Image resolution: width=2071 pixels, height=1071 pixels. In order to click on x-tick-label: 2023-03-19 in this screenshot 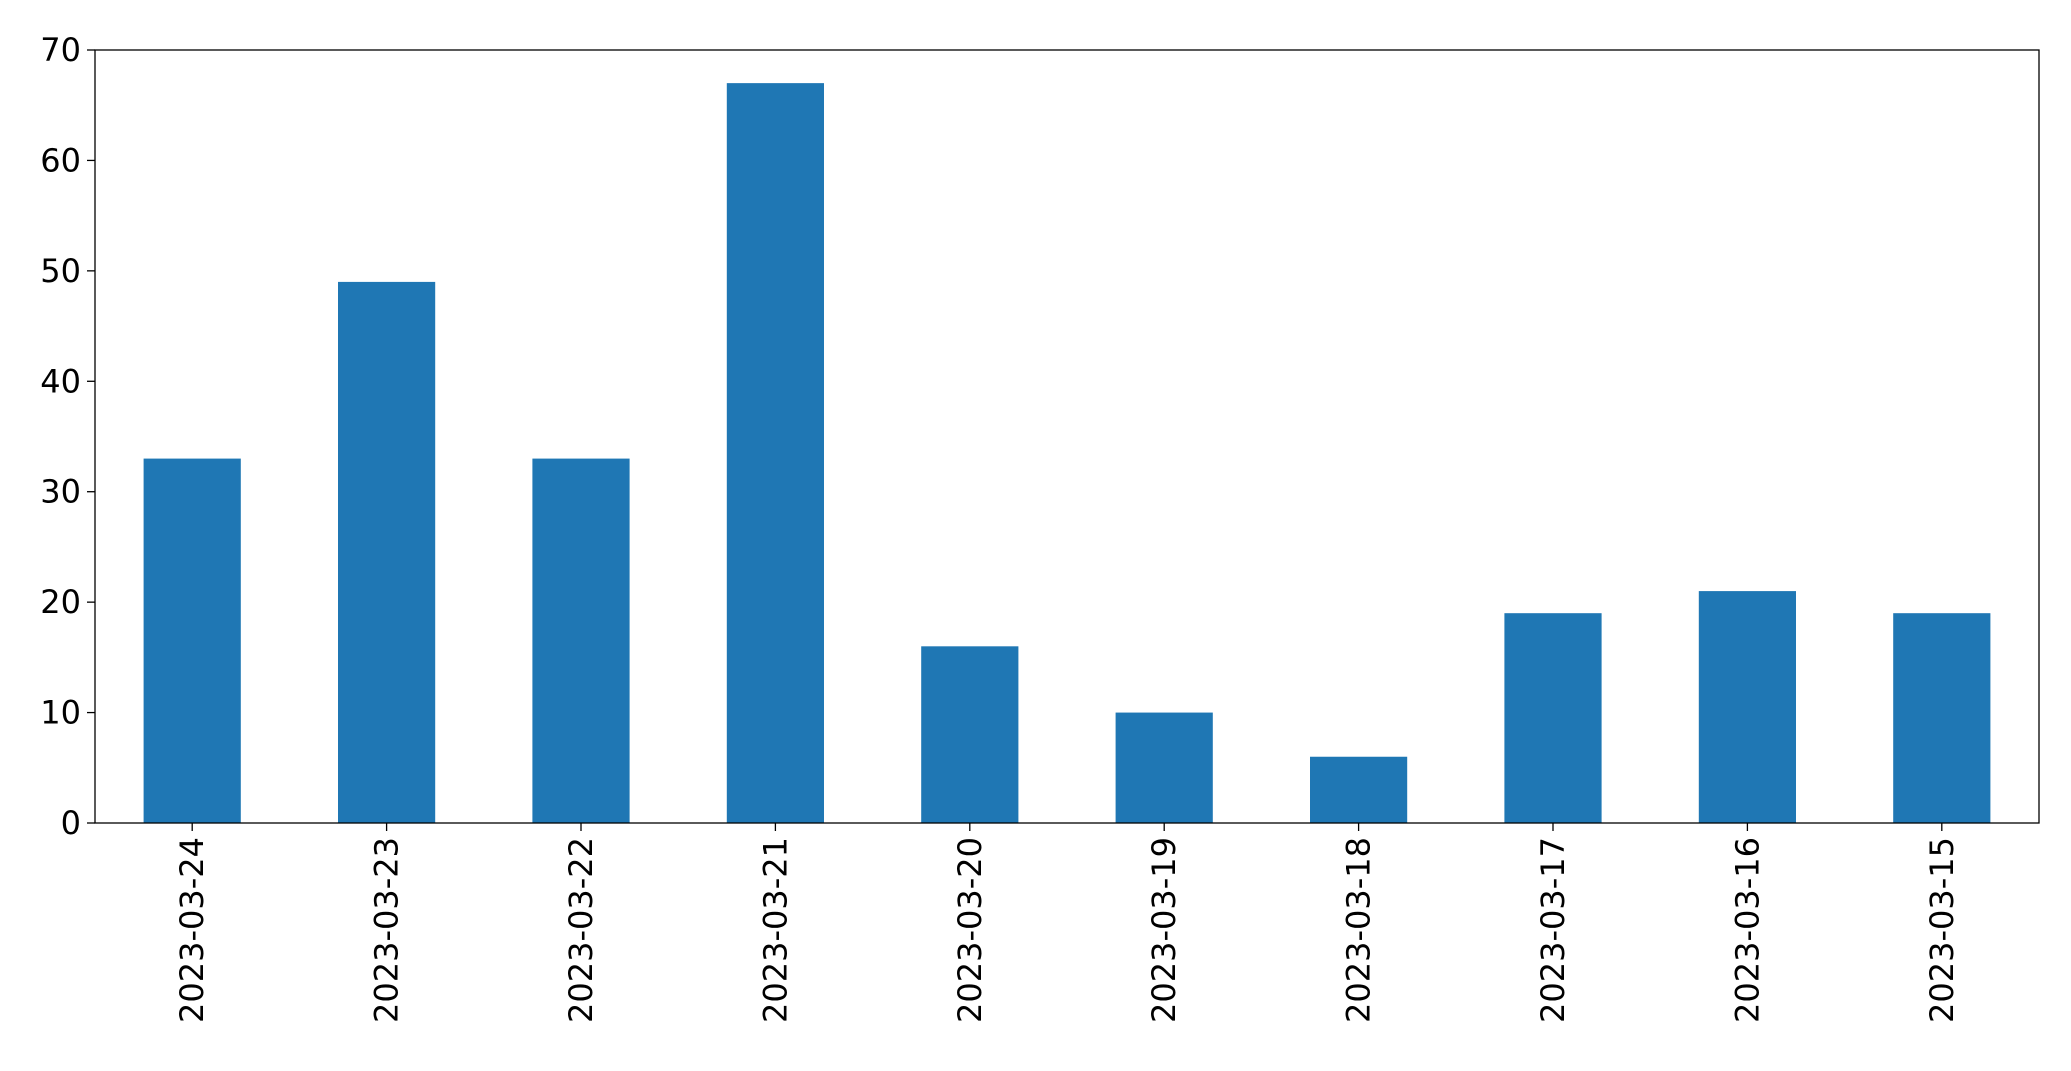, I will do `click(1164, 930)`.